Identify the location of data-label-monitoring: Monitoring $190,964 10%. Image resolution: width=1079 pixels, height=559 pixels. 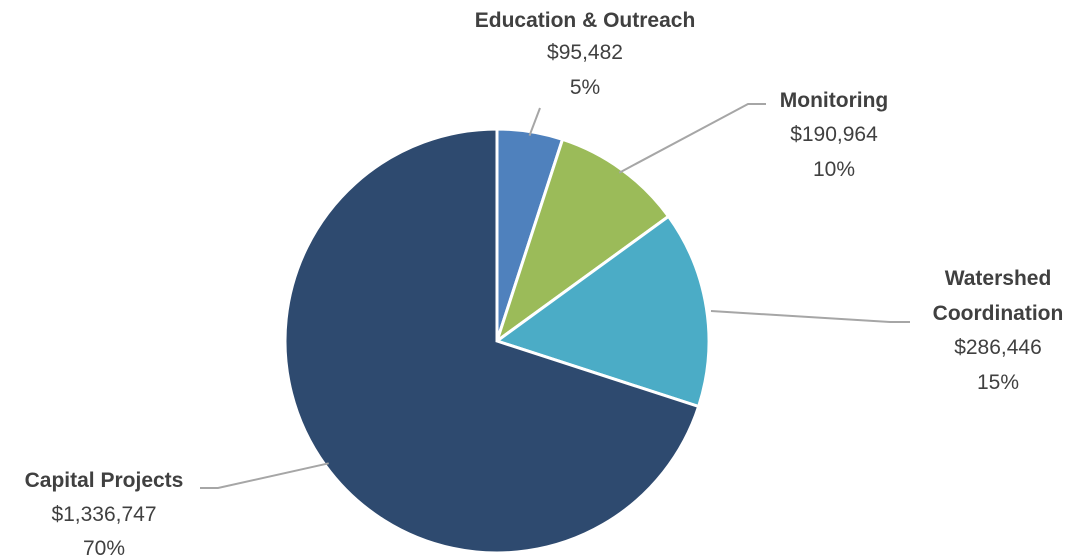
(834, 135).